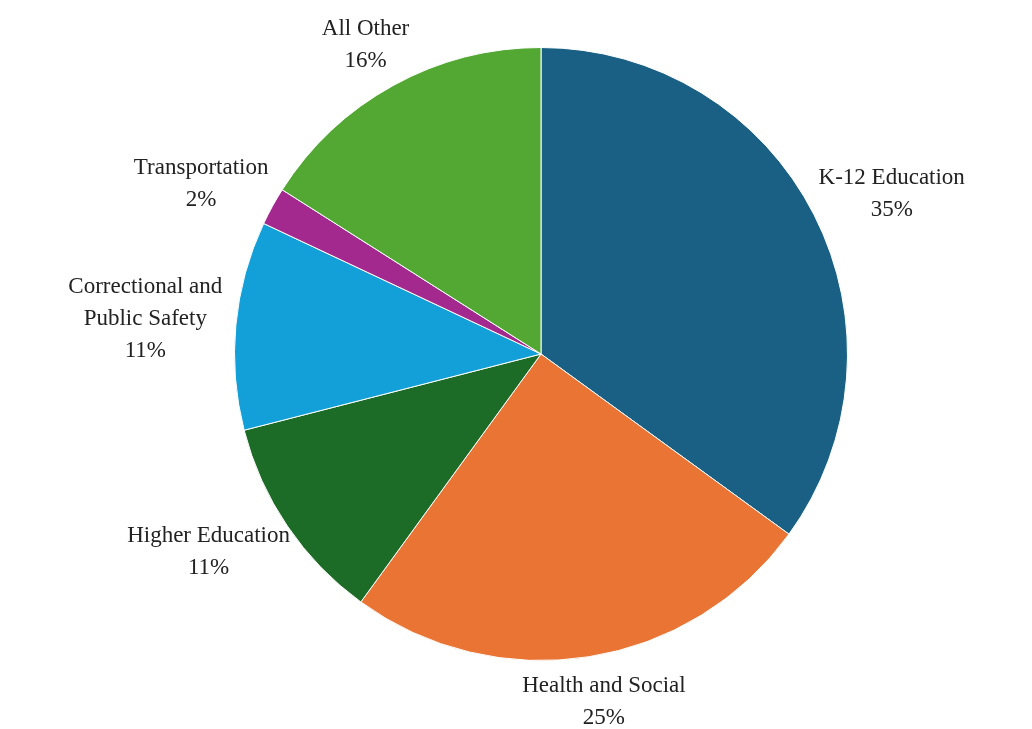 Image resolution: width=1032 pixels, height=729 pixels. Describe the element at coordinates (891, 209) in the screenshot. I see `data-label: 35%` at that location.